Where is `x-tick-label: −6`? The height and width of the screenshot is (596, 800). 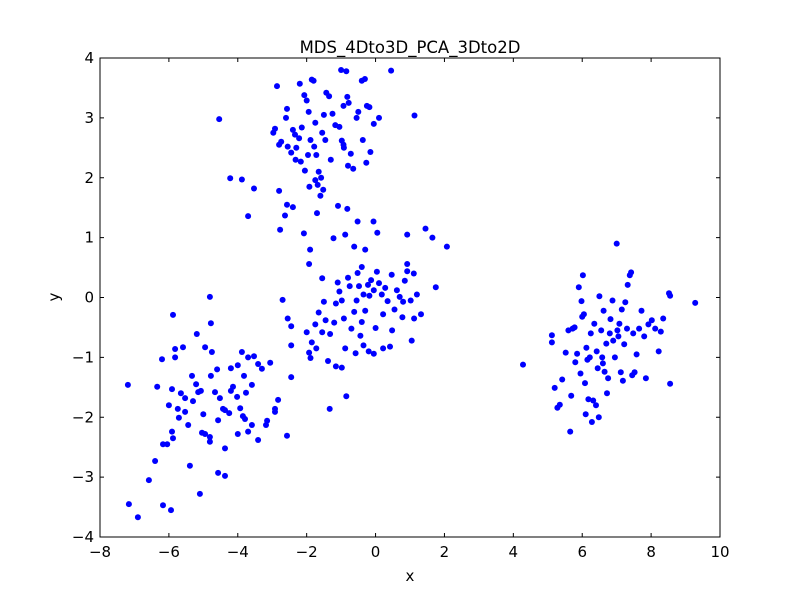 x-tick-label: −6 is located at coordinates (169, 552).